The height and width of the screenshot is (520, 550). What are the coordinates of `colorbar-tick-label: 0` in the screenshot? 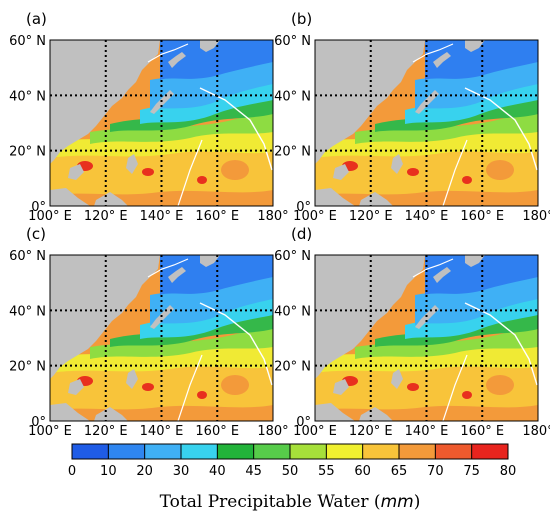 It's located at (72, 471).